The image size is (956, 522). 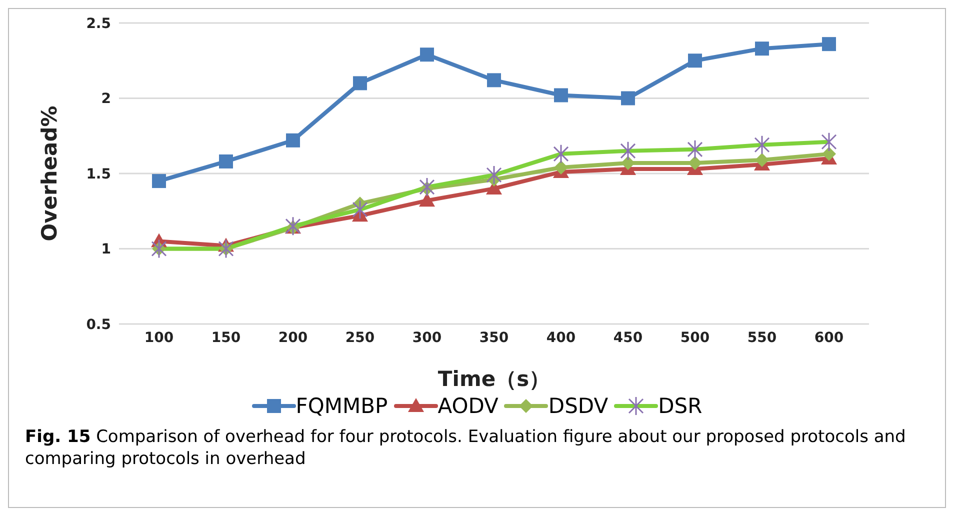 I want to click on legend-label: DSDV, so click(x=578, y=406).